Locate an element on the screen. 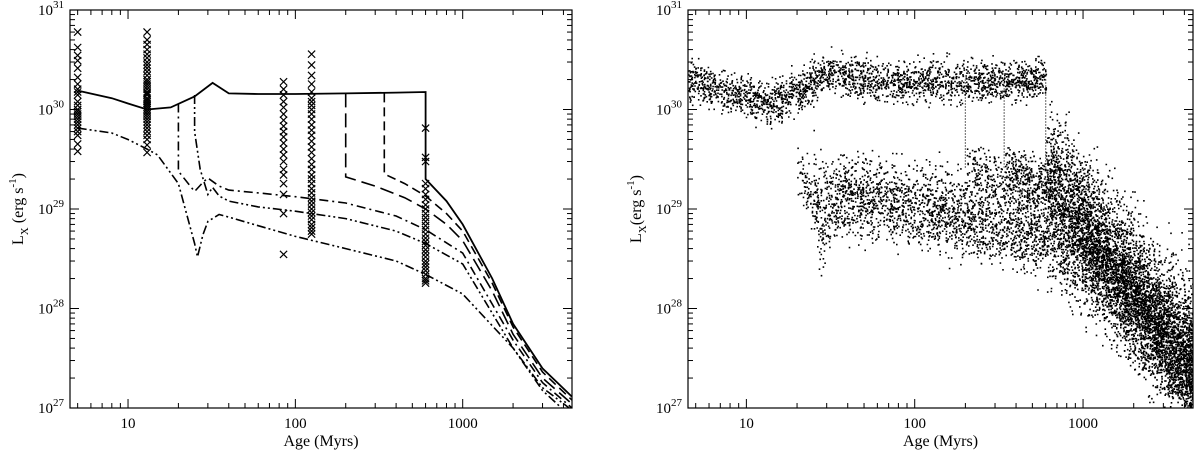 The image size is (1200, 452). y-axis-label: LX (erg s-1) is located at coordinates (19, 209).